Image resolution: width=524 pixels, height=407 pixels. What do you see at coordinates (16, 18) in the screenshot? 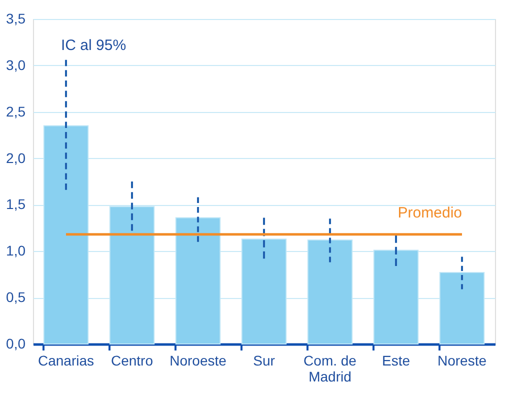
I see `y-tick-label: 3,5` at bounding box center [16, 18].